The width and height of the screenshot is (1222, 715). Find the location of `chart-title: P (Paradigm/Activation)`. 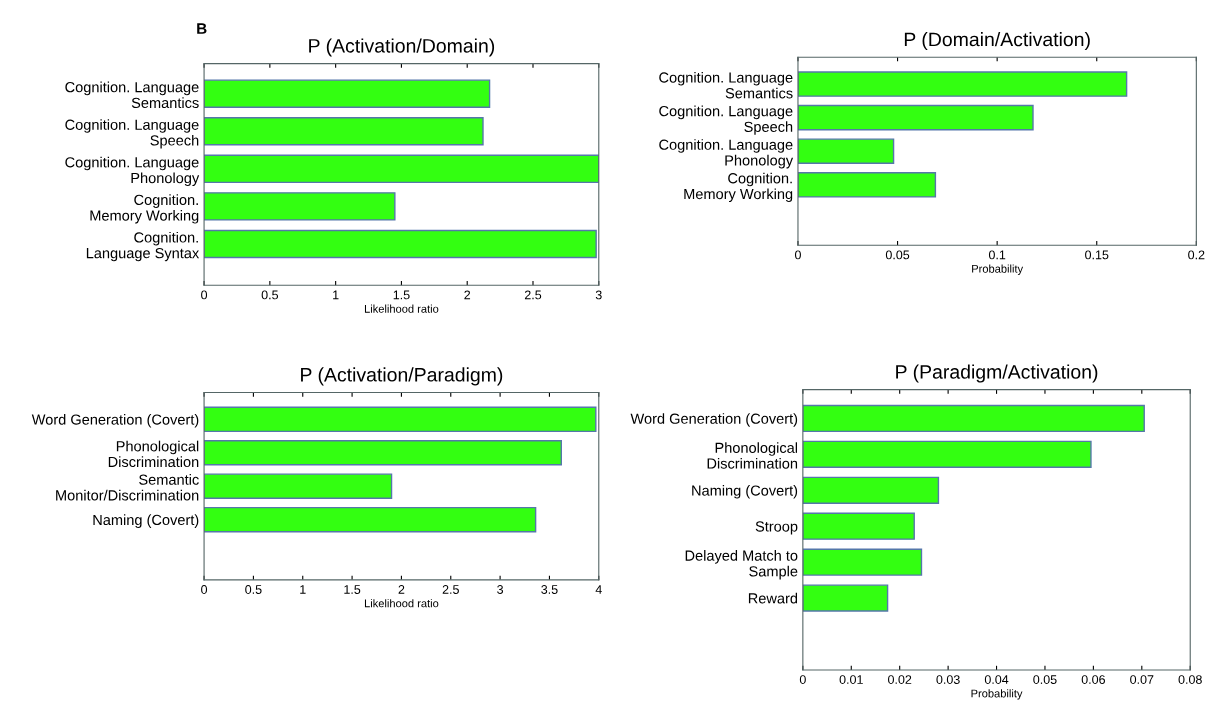

chart-title: P (Paradigm/Activation) is located at coordinates (997, 373).